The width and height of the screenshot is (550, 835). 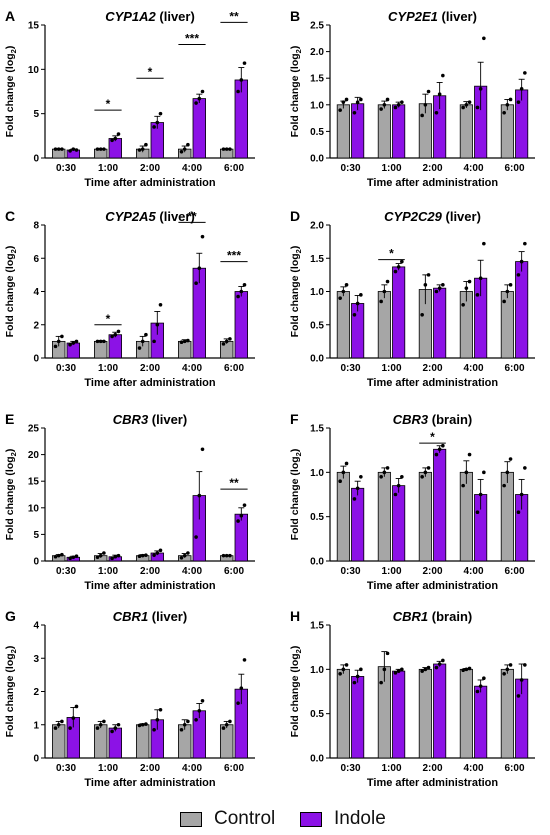 I want to click on panel-title: CBR3 (liver), so click(x=150, y=419).